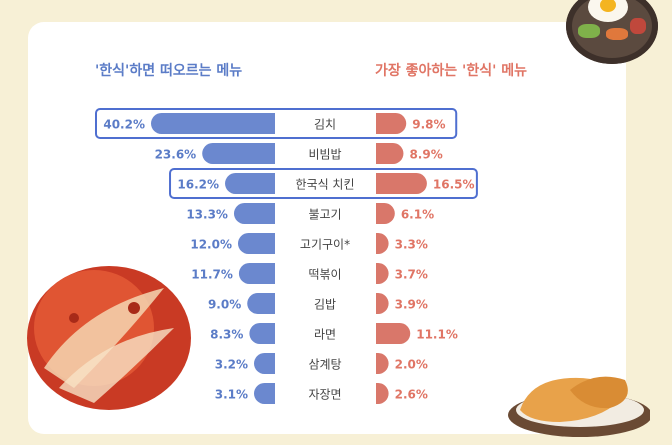  What do you see at coordinates (324, 275) in the screenshot?
I see `category-label: 떡볶이` at bounding box center [324, 275].